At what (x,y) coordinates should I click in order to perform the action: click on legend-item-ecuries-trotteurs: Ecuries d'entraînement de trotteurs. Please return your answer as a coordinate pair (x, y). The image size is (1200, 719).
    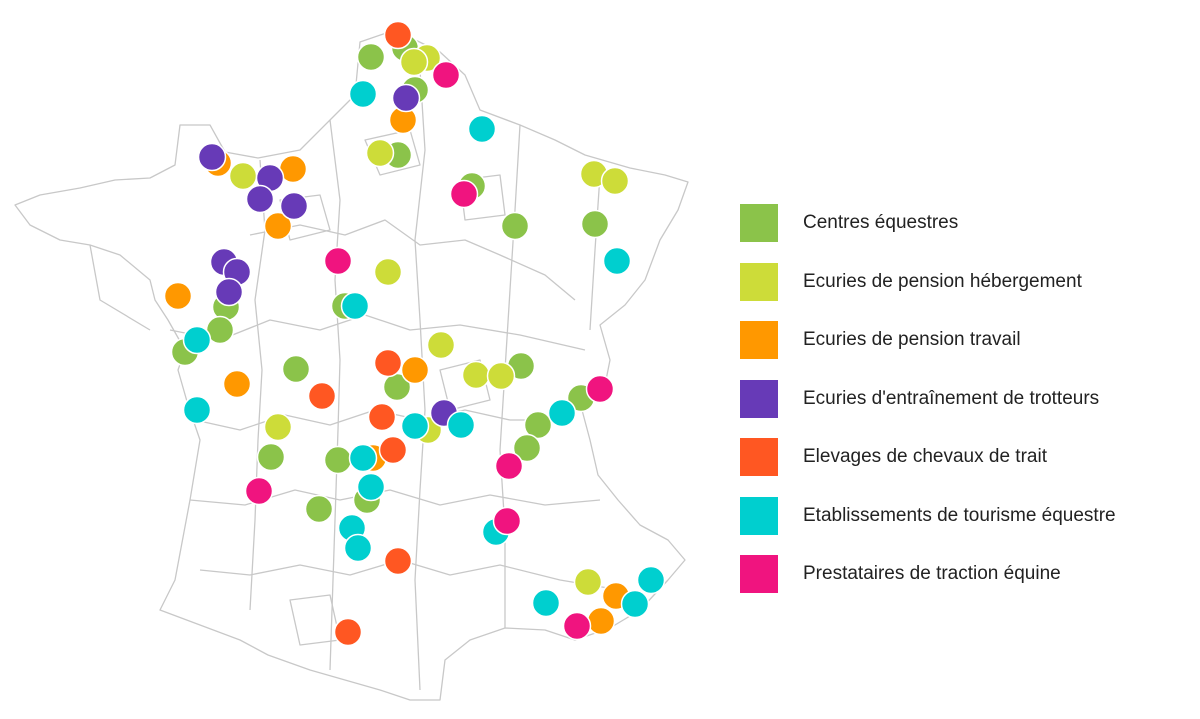
    Looking at the image, I should click on (928, 399).